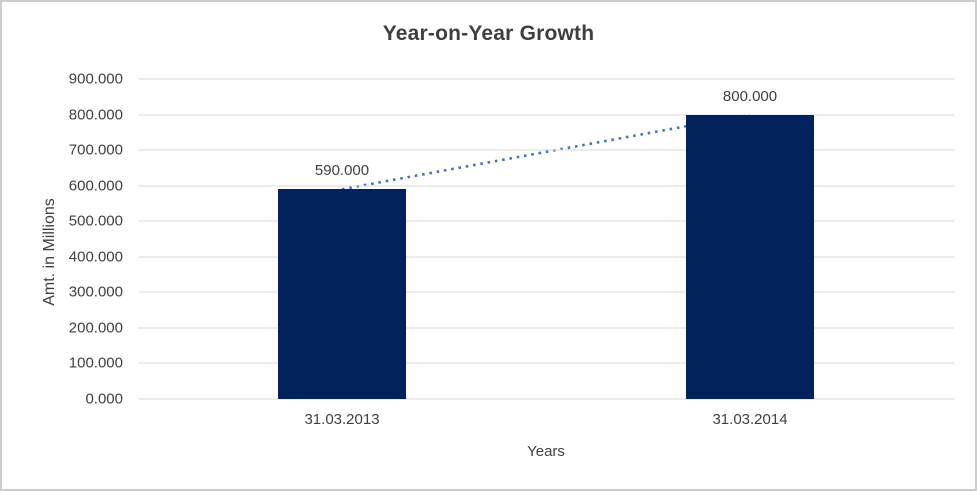 The width and height of the screenshot is (977, 491). What do you see at coordinates (546, 421) in the screenshot?
I see `x-axis-ticks: 31.03.2013 31.03.2014` at bounding box center [546, 421].